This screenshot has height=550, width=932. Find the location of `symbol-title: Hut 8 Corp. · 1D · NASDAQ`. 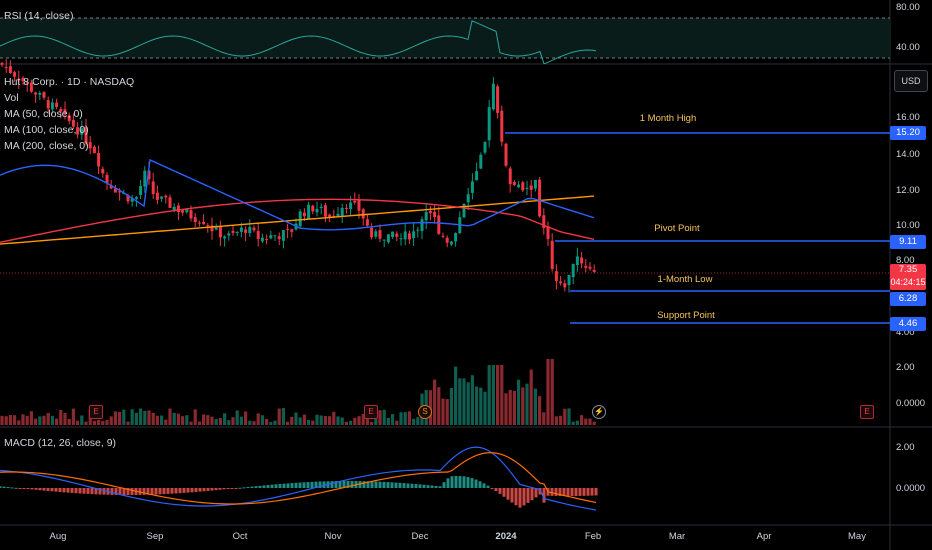

symbol-title: Hut 8 Corp. · 1D · NASDAQ is located at coordinates (69, 82).